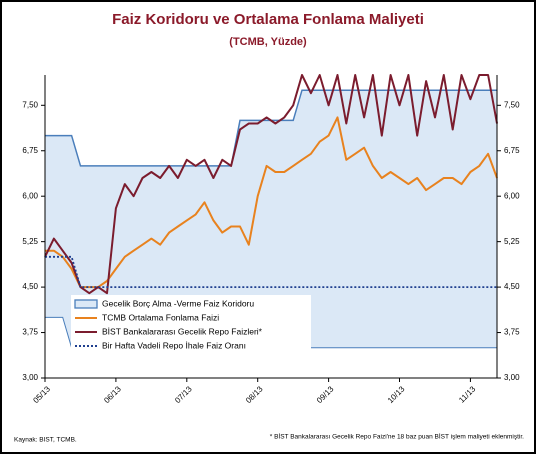 The width and height of the screenshot is (536, 454). I want to click on series-line, so click(271, 271).